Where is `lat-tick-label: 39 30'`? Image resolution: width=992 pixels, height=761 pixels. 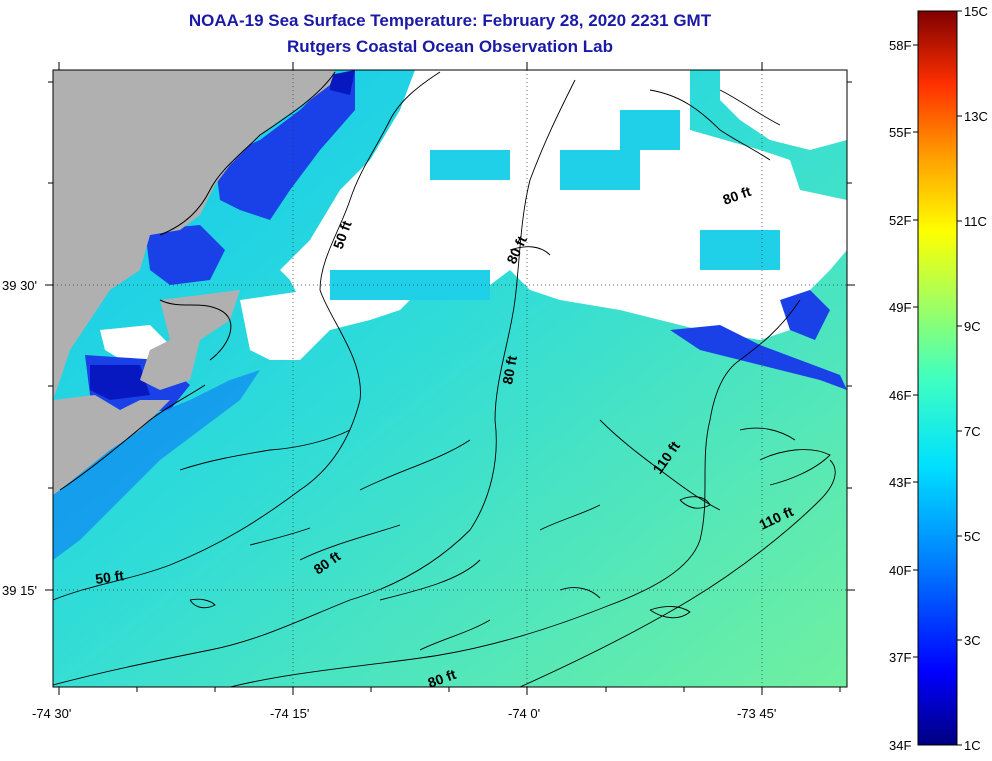 lat-tick-label: 39 30' is located at coordinates (19, 285).